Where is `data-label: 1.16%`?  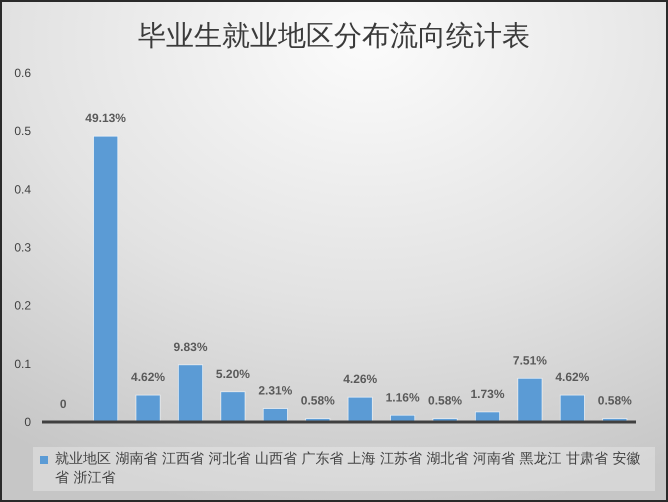 data-label: 1.16% is located at coordinates (403, 397).